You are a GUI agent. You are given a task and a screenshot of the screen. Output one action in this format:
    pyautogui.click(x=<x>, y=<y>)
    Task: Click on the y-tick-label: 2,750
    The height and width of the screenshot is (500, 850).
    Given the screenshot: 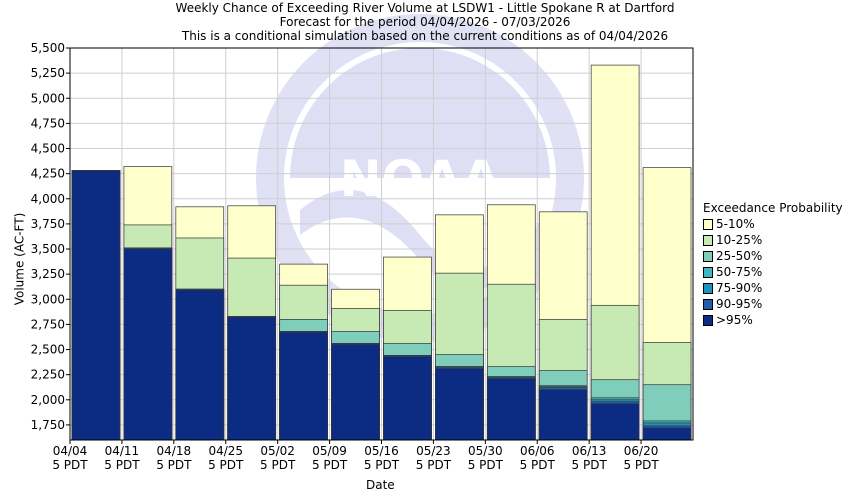 What is the action you would take?
    pyautogui.click(x=48, y=324)
    